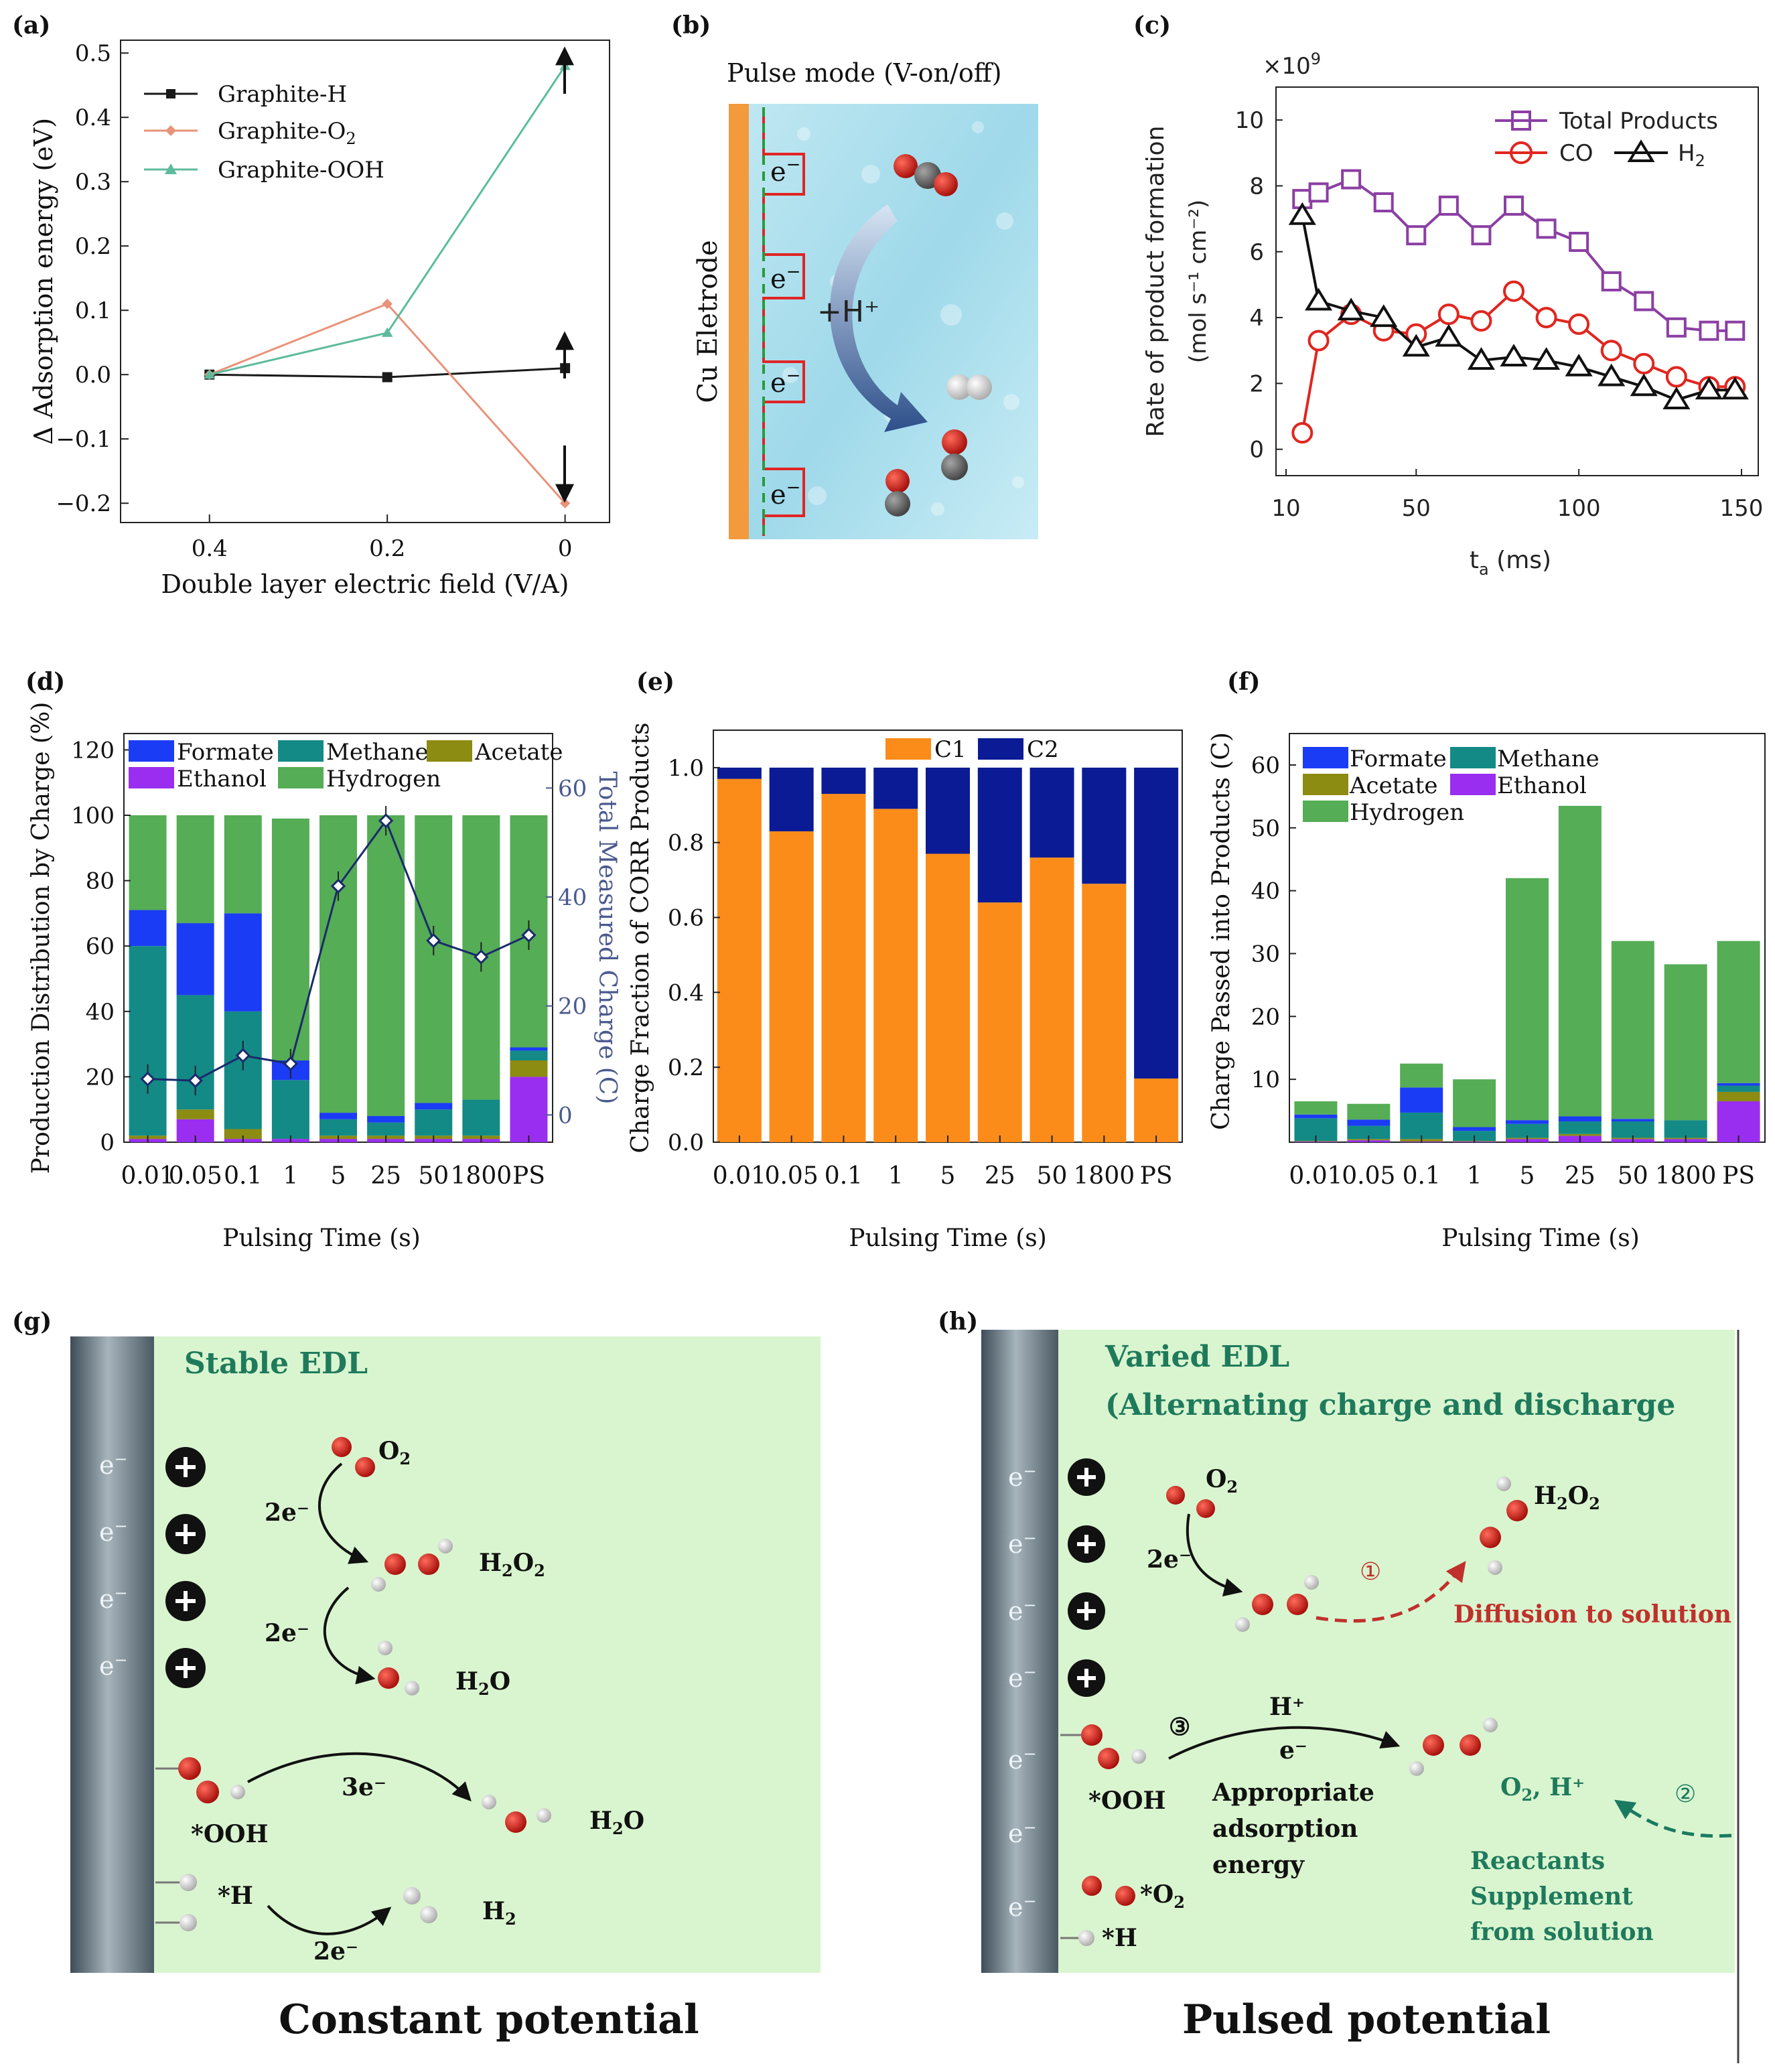  I want to click on panel-f-xlabel: Pulsing Time (s), so click(1540, 1238).